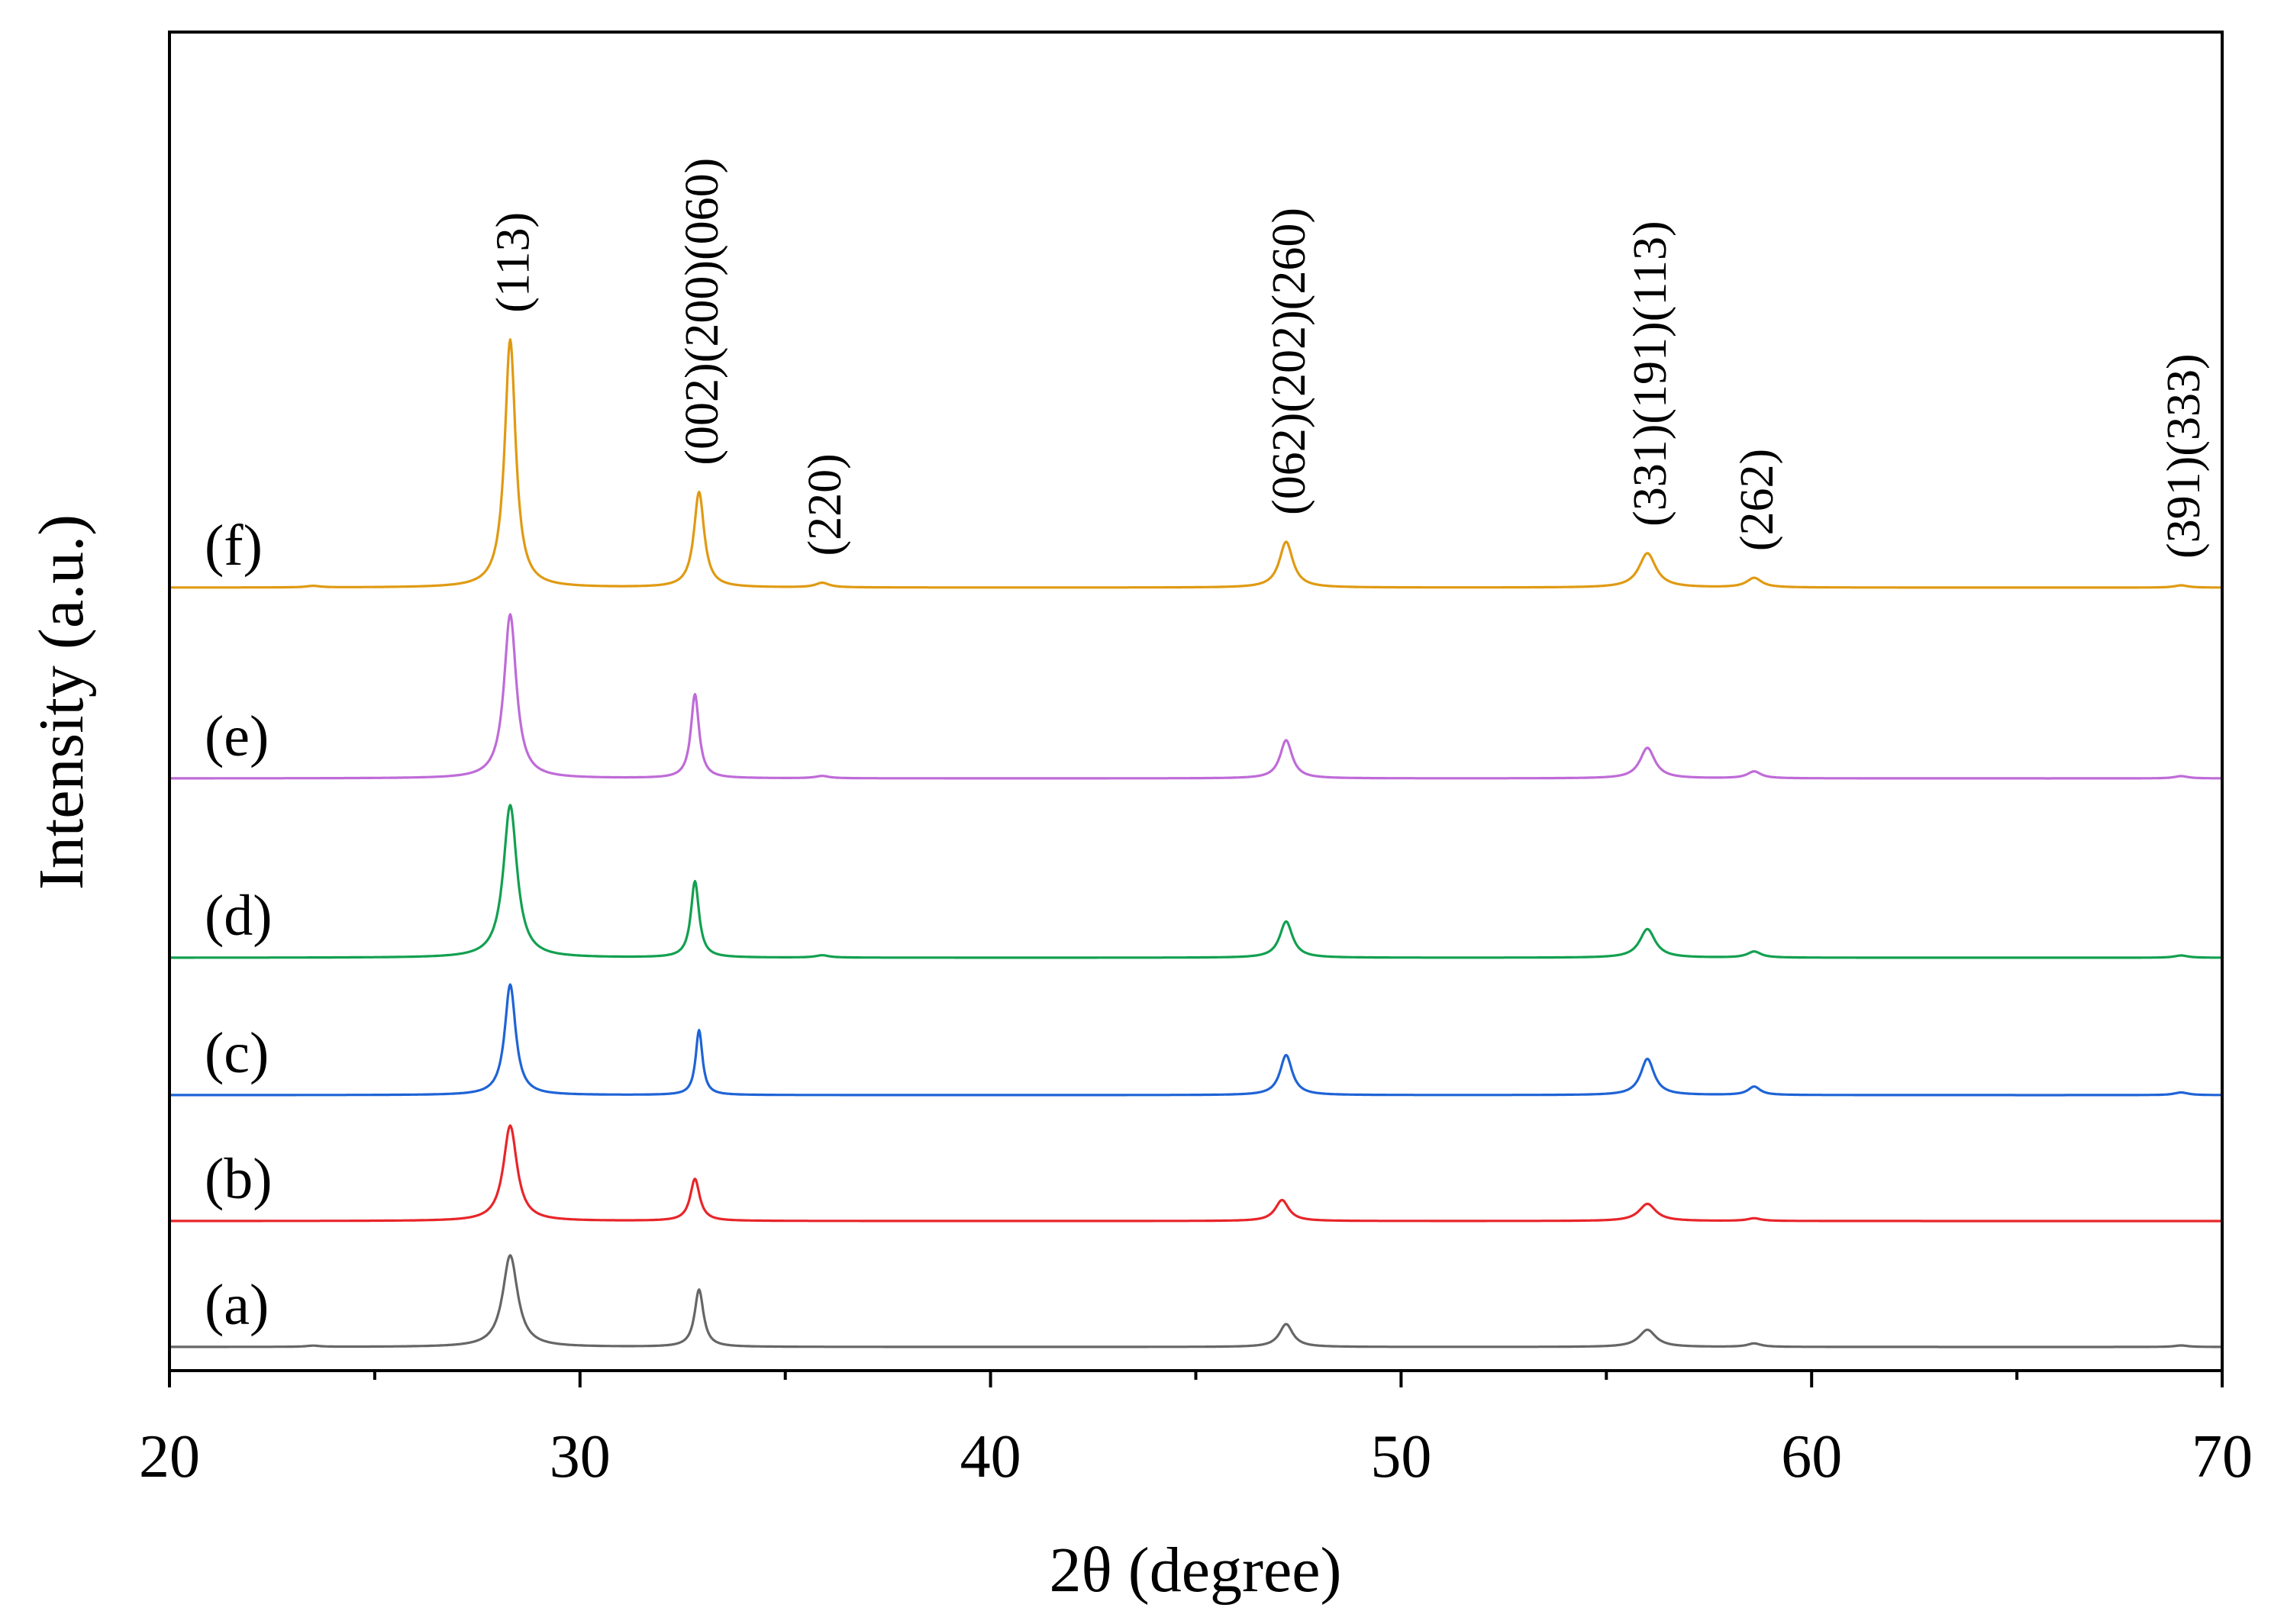  Describe the element at coordinates (239, 1179) in the screenshot. I see `curve-label-2: (b)` at that location.